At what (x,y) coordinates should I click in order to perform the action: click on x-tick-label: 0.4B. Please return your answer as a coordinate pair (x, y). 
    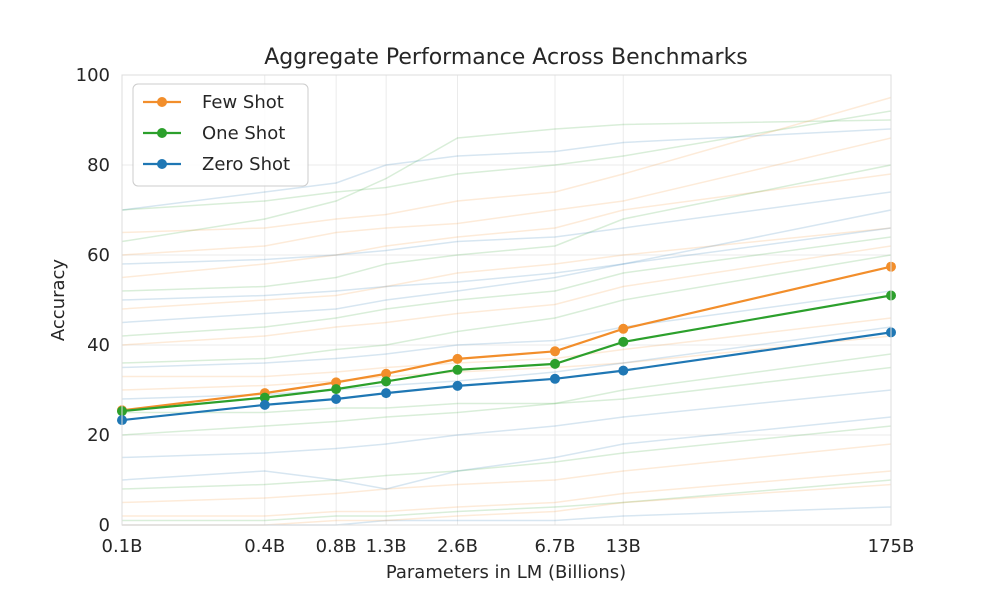
    Looking at the image, I should click on (264, 546).